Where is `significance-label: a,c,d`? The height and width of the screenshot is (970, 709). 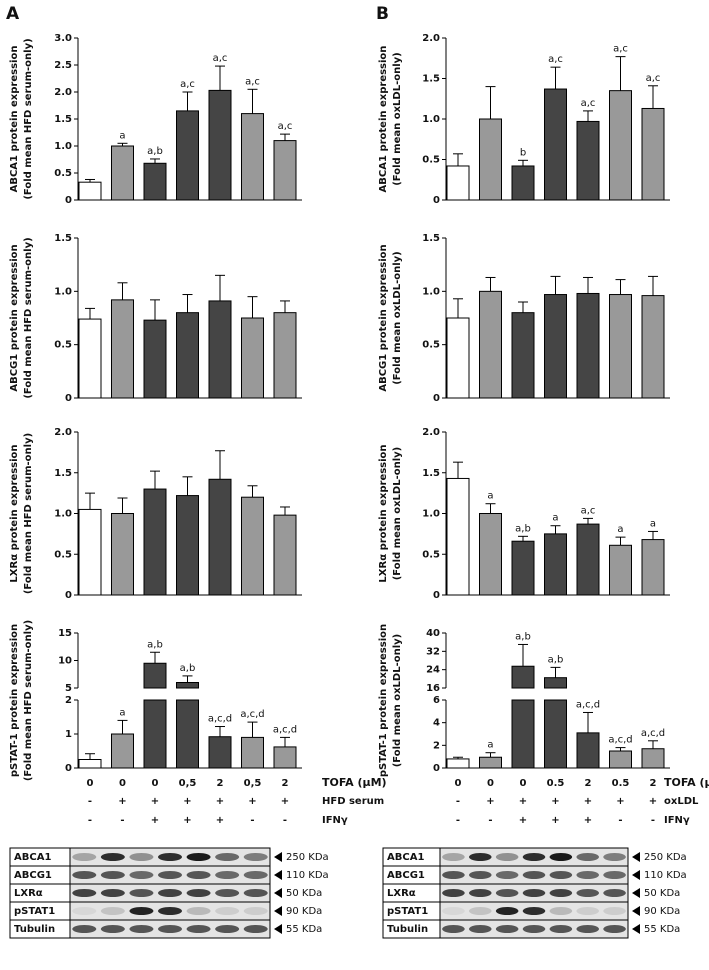 significance-label: a,c,d is located at coordinates (620, 740).